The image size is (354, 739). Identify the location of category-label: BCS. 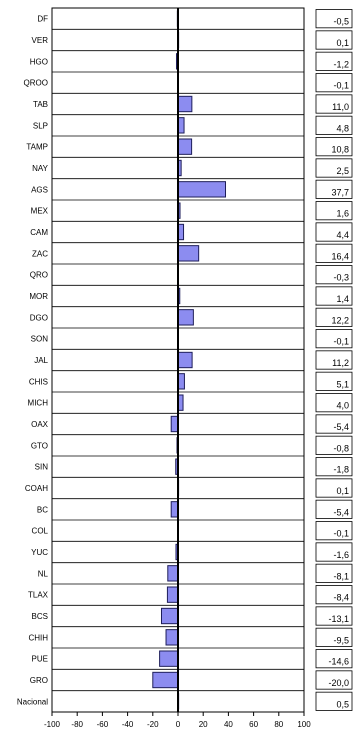
(40, 616).